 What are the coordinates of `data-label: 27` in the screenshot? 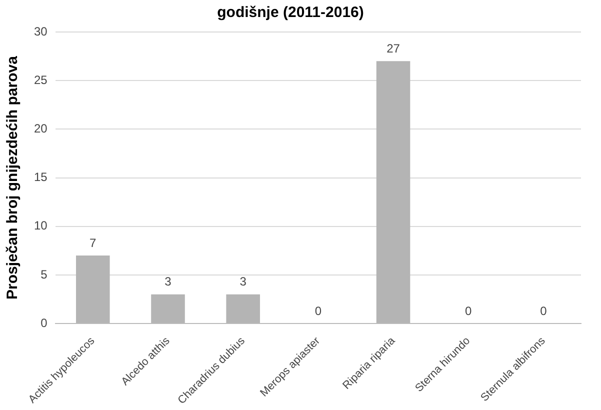 It's located at (393, 48).